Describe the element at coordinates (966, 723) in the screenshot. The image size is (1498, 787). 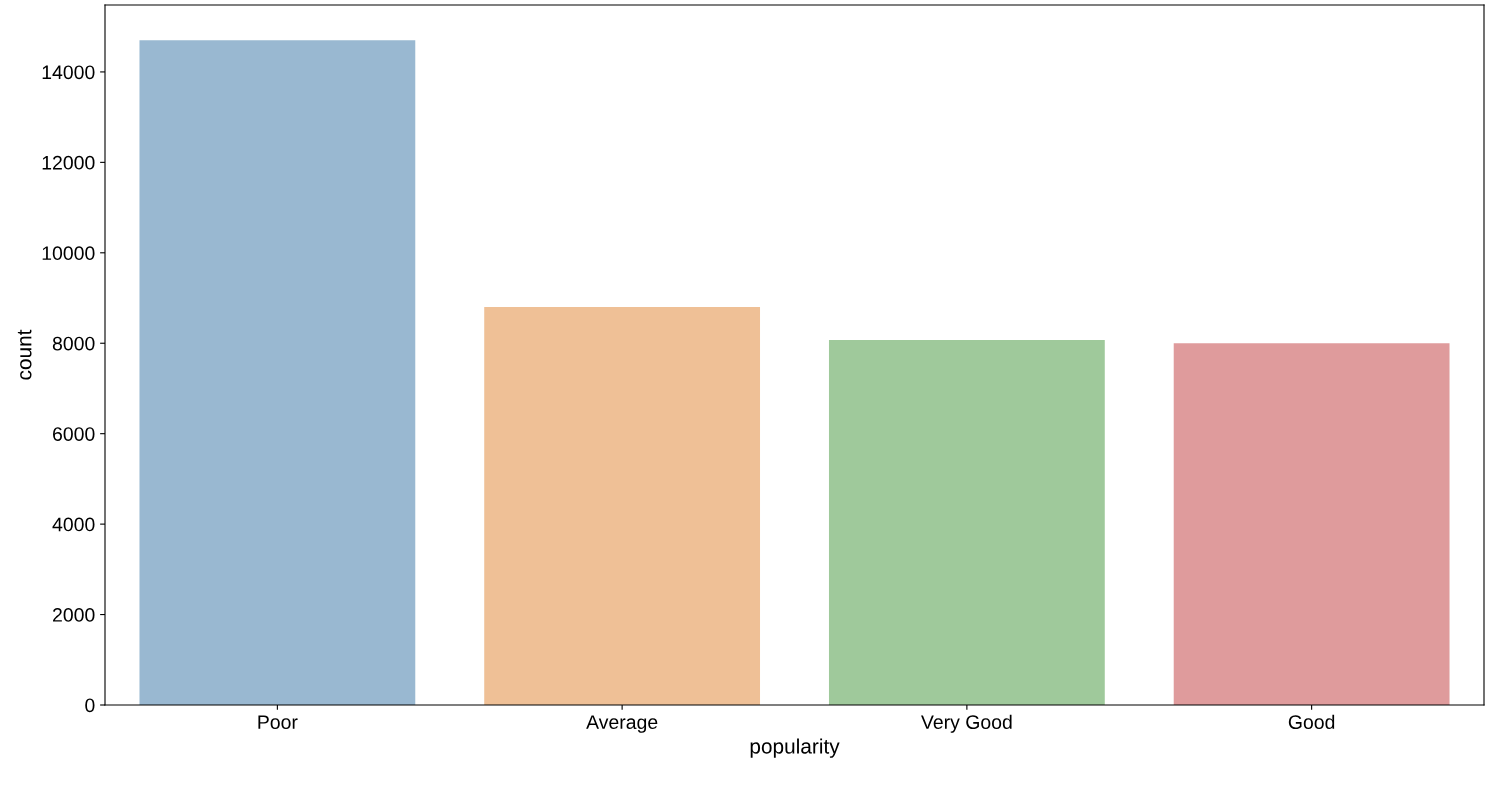
I see `x-tick-label: Very Good` at that location.